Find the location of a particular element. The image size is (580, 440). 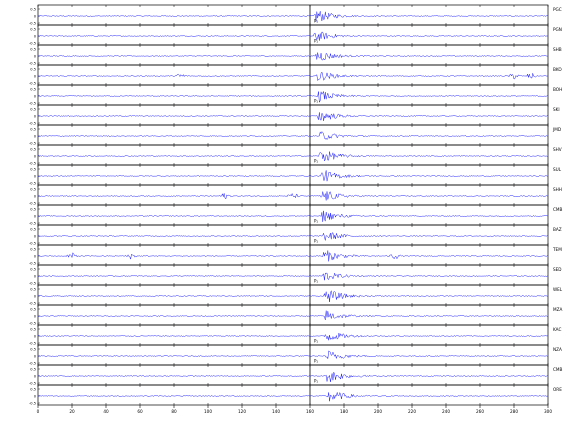

station-label: SHV is located at coordinates (557, 149).